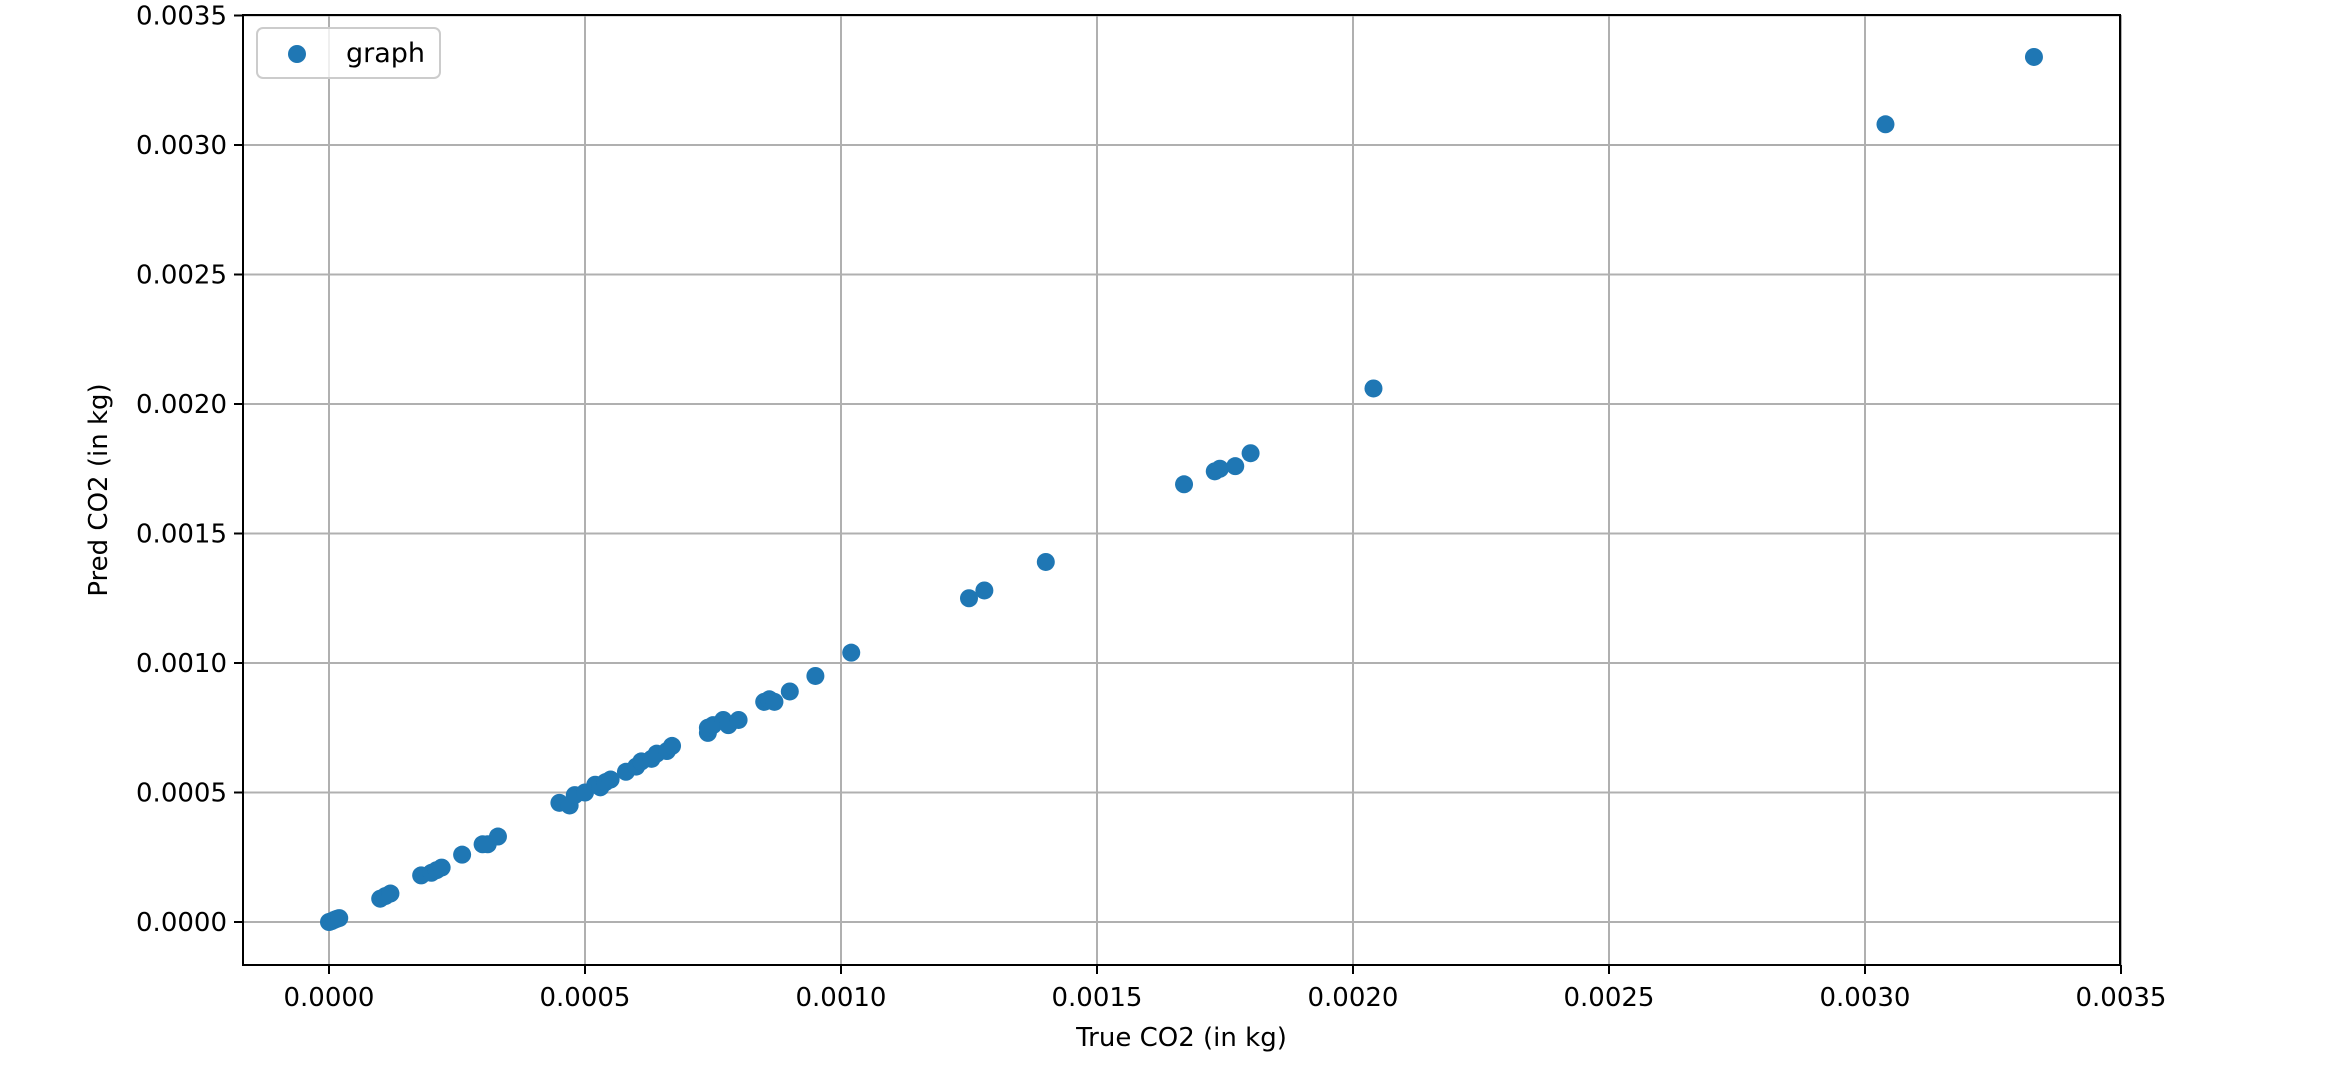 The width and height of the screenshot is (2350, 1079). What do you see at coordinates (181, 664) in the screenshot?
I see `y-tick-label: 0.0010` at bounding box center [181, 664].